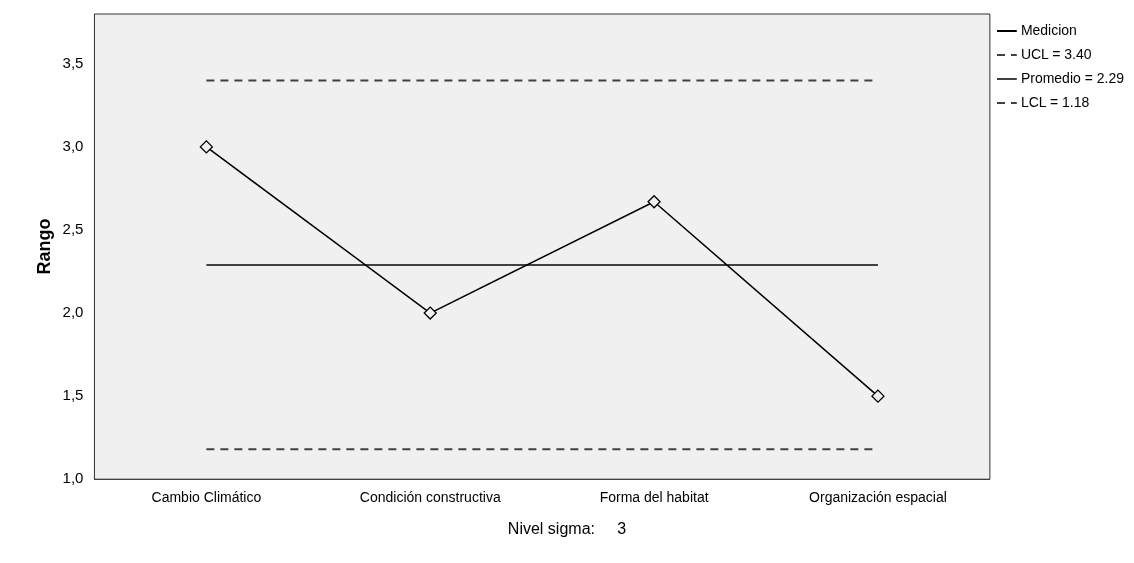 This screenshot has height=563, width=1134. Describe the element at coordinates (43, 246) in the screenshot. I see `y-axis-title: Rango` at that location.